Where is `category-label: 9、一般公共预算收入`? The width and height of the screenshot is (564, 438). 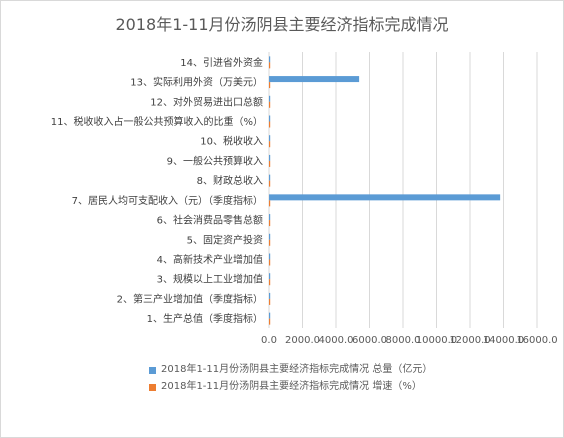
category-label: 9、一般公共预算收入 is located at coordinates (215, 160).